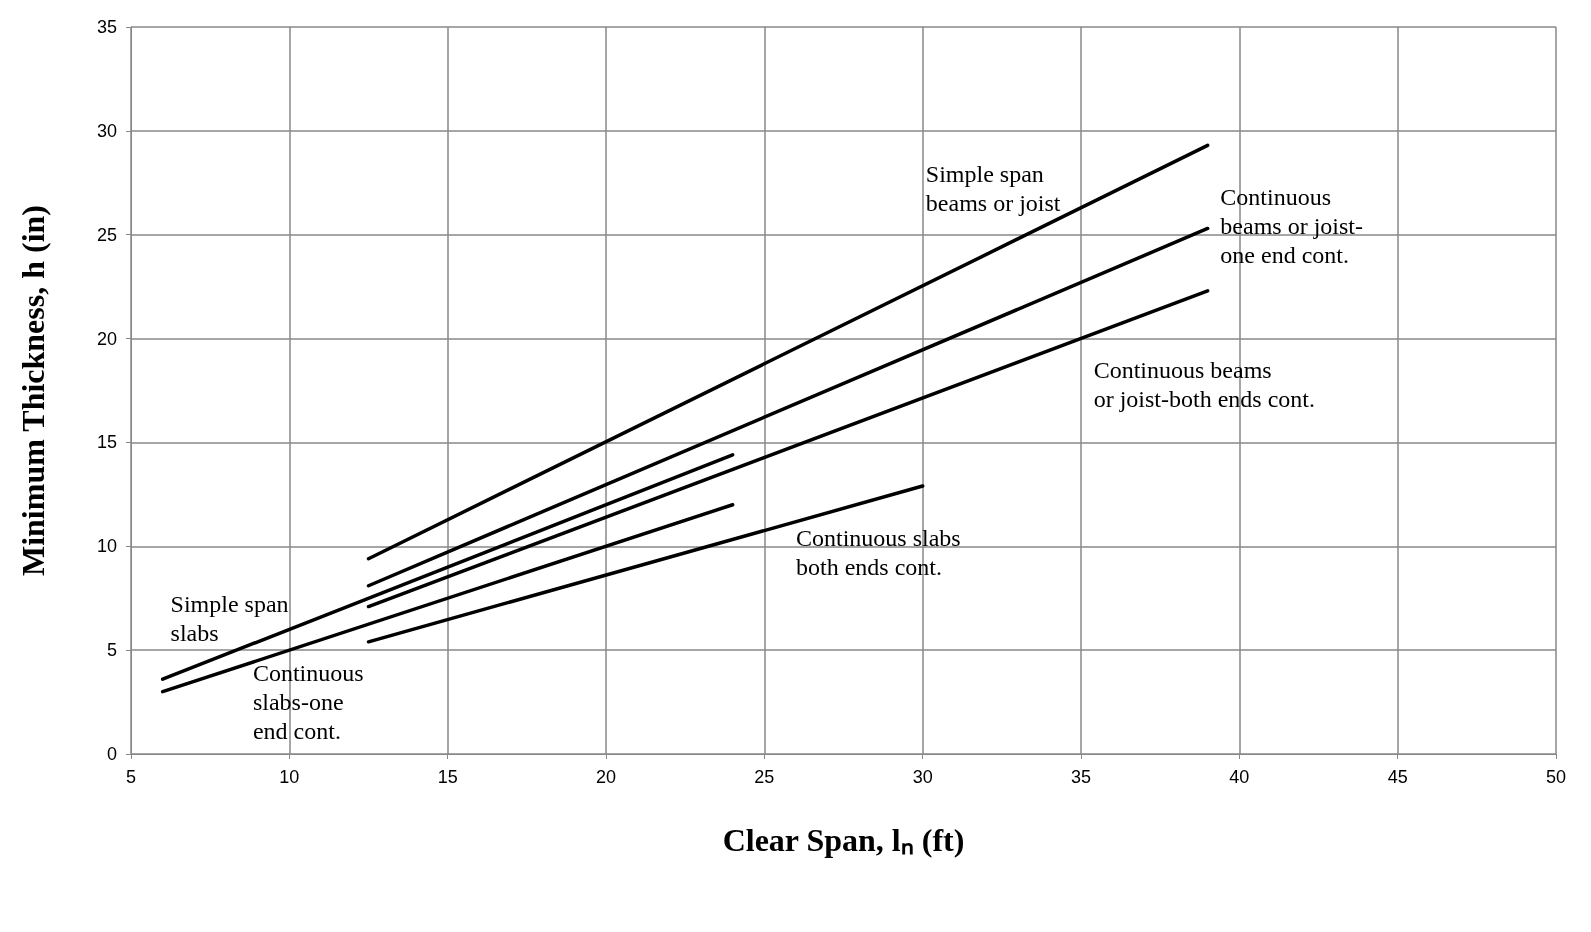  What do you see at coordinates (111, 650) in the screenshot?
I see `y-tick-label: 5` at bounding box center [111, 650].